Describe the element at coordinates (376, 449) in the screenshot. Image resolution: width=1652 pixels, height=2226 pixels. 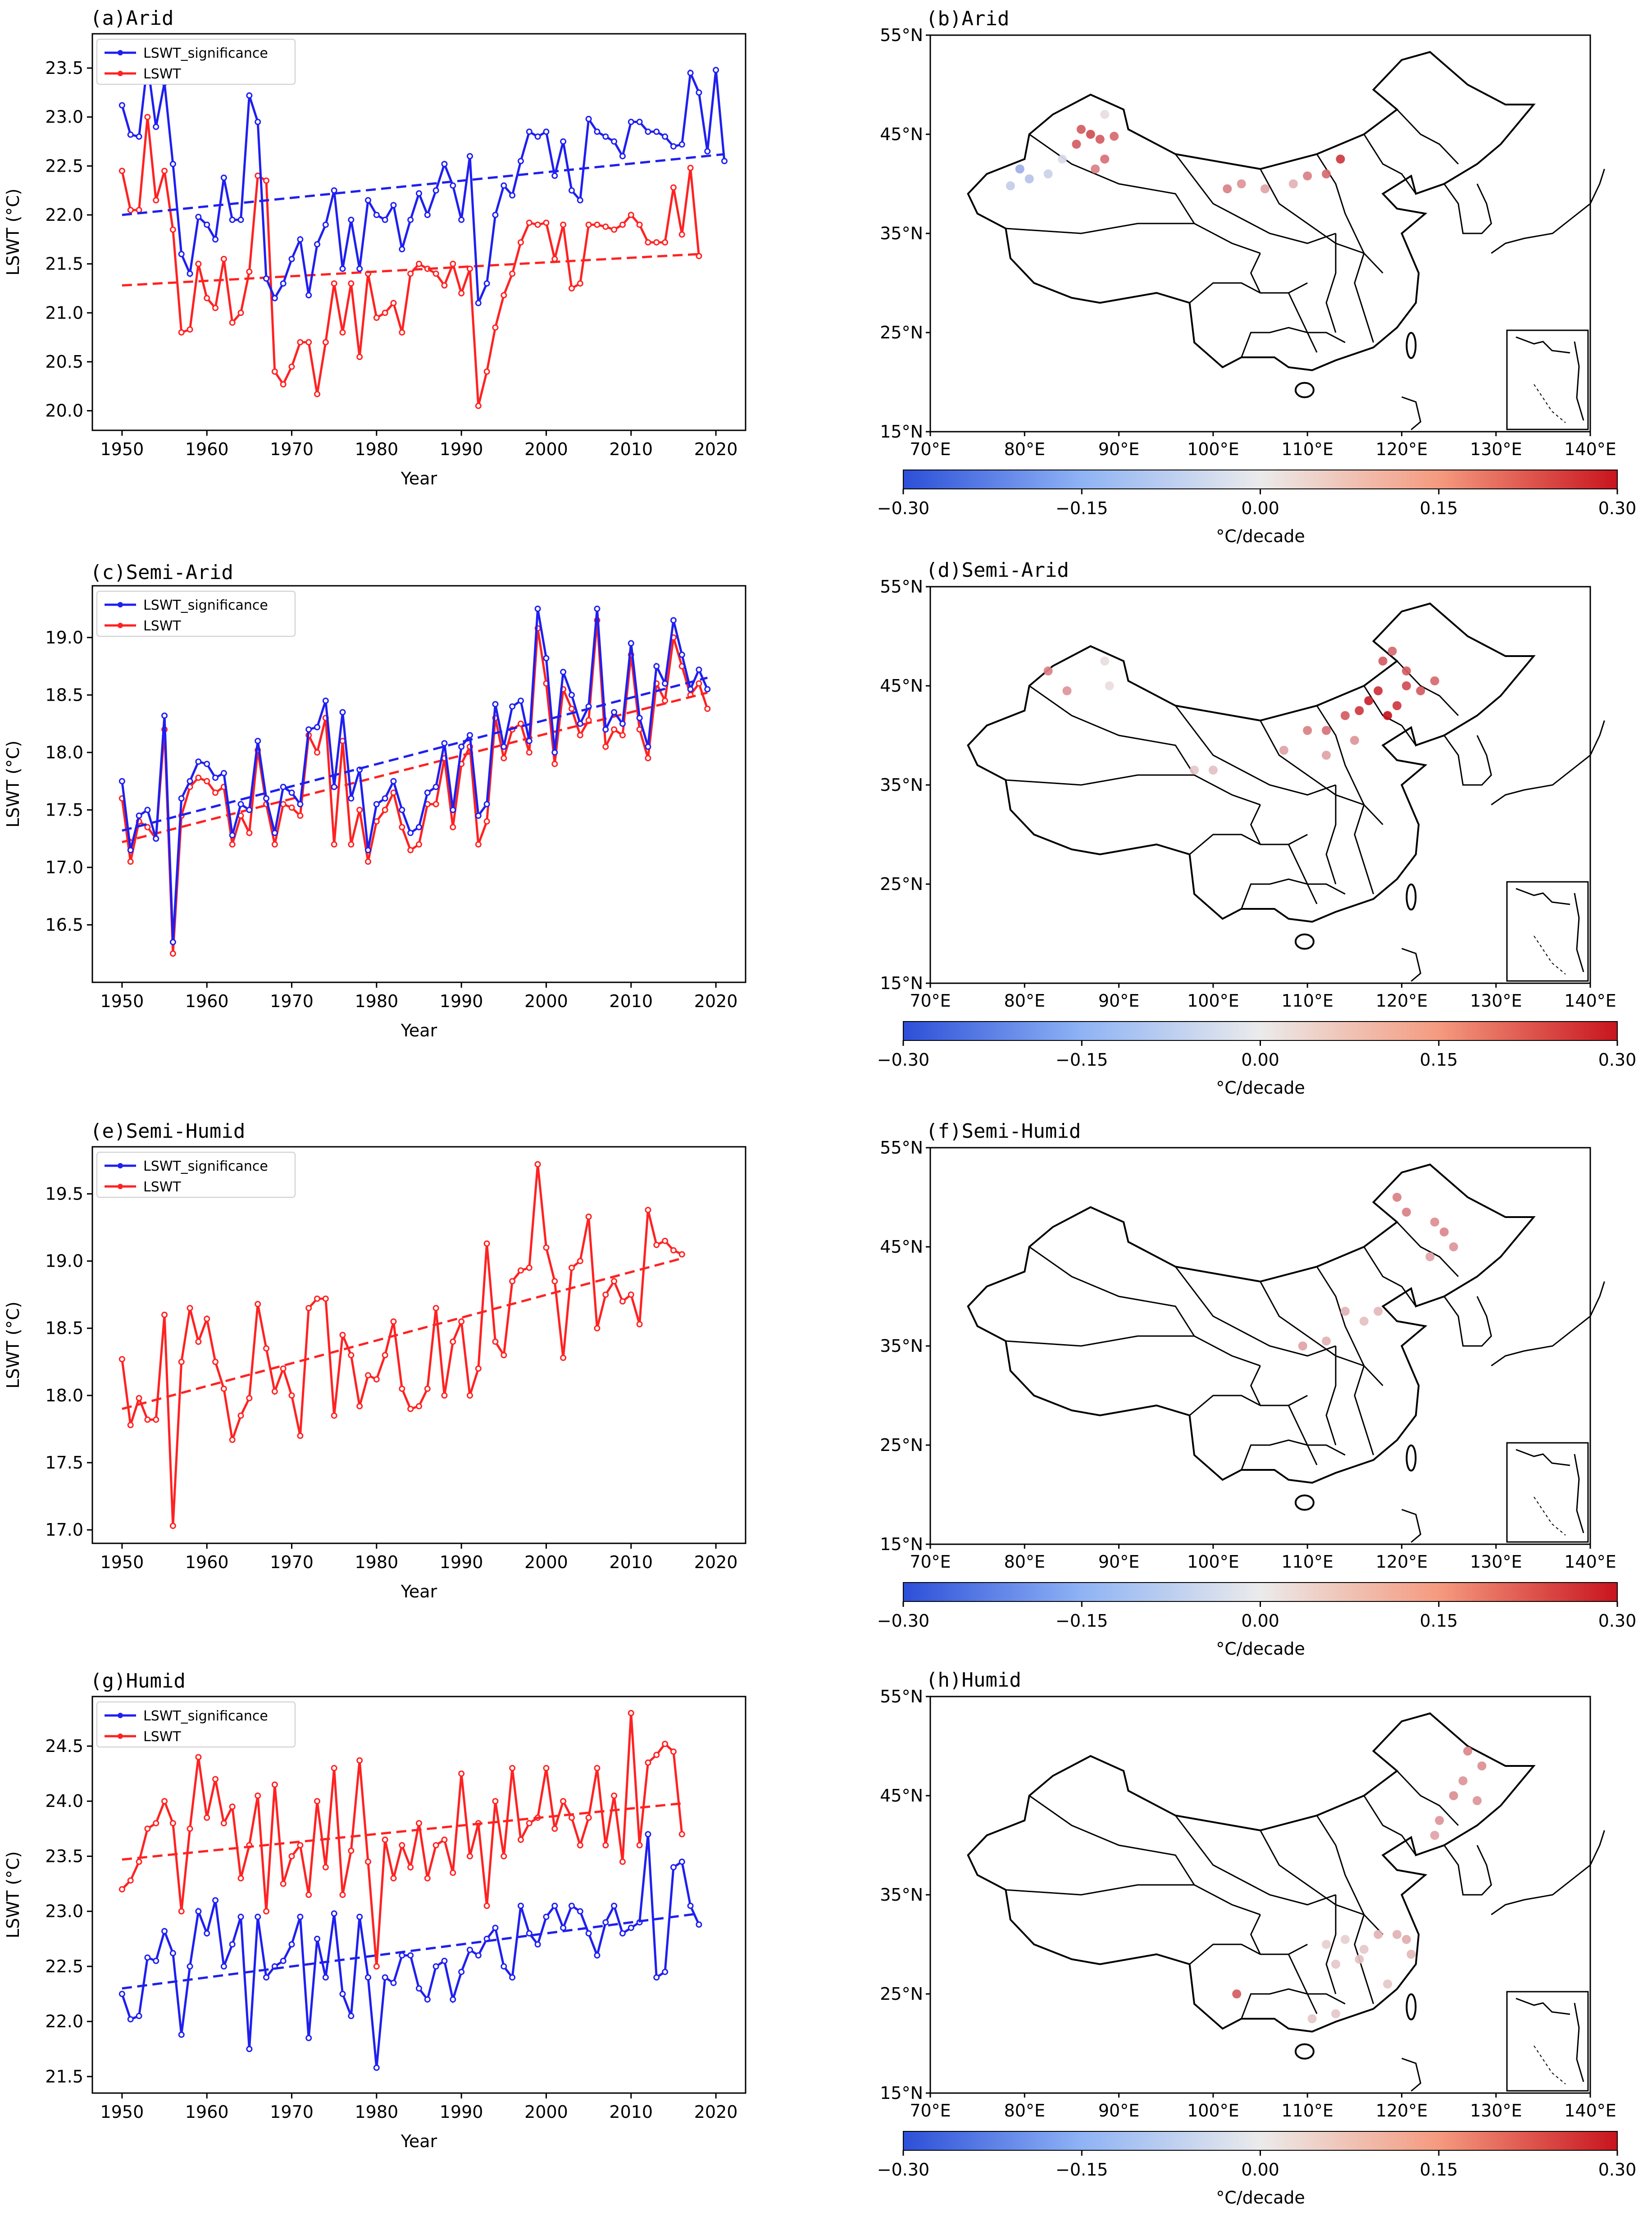
I see `x-tick-label: 1980` at that location.